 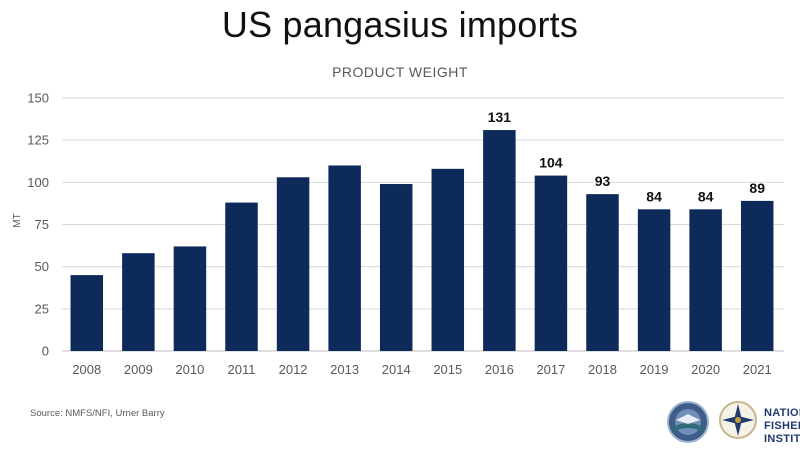 What do you see at coordinates (42, 224) in the screenshot?
I see `y-tick-label: 75` at bounding box center [42, 224].